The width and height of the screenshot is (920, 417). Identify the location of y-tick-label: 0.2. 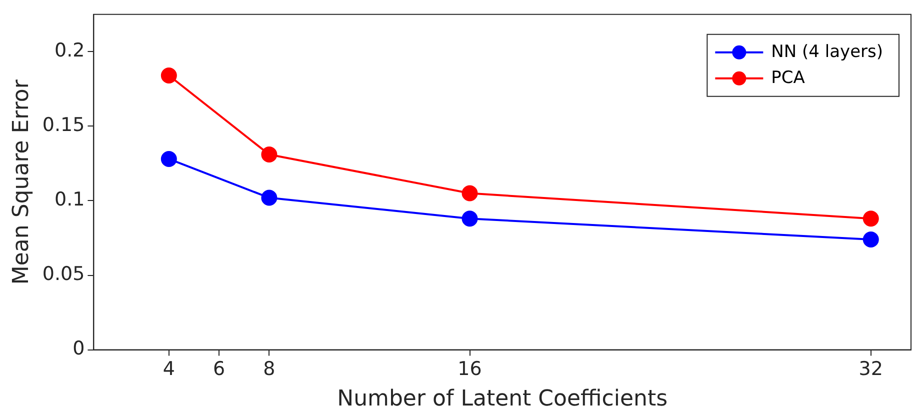
(69, 51).